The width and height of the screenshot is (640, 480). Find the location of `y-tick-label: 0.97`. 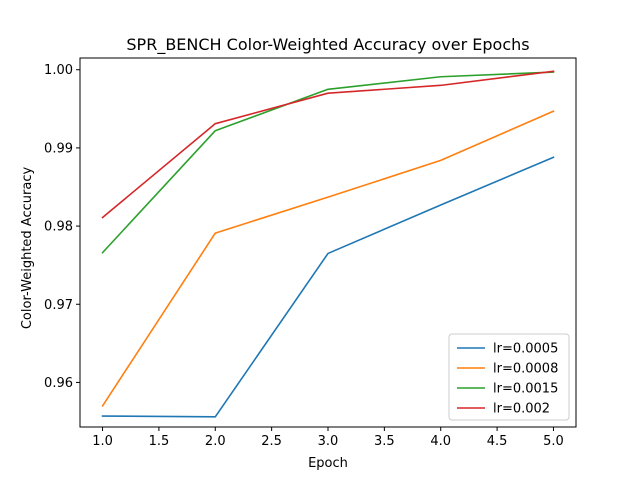

y-tick-label: 0.97 is located at coordinates (58, 305).